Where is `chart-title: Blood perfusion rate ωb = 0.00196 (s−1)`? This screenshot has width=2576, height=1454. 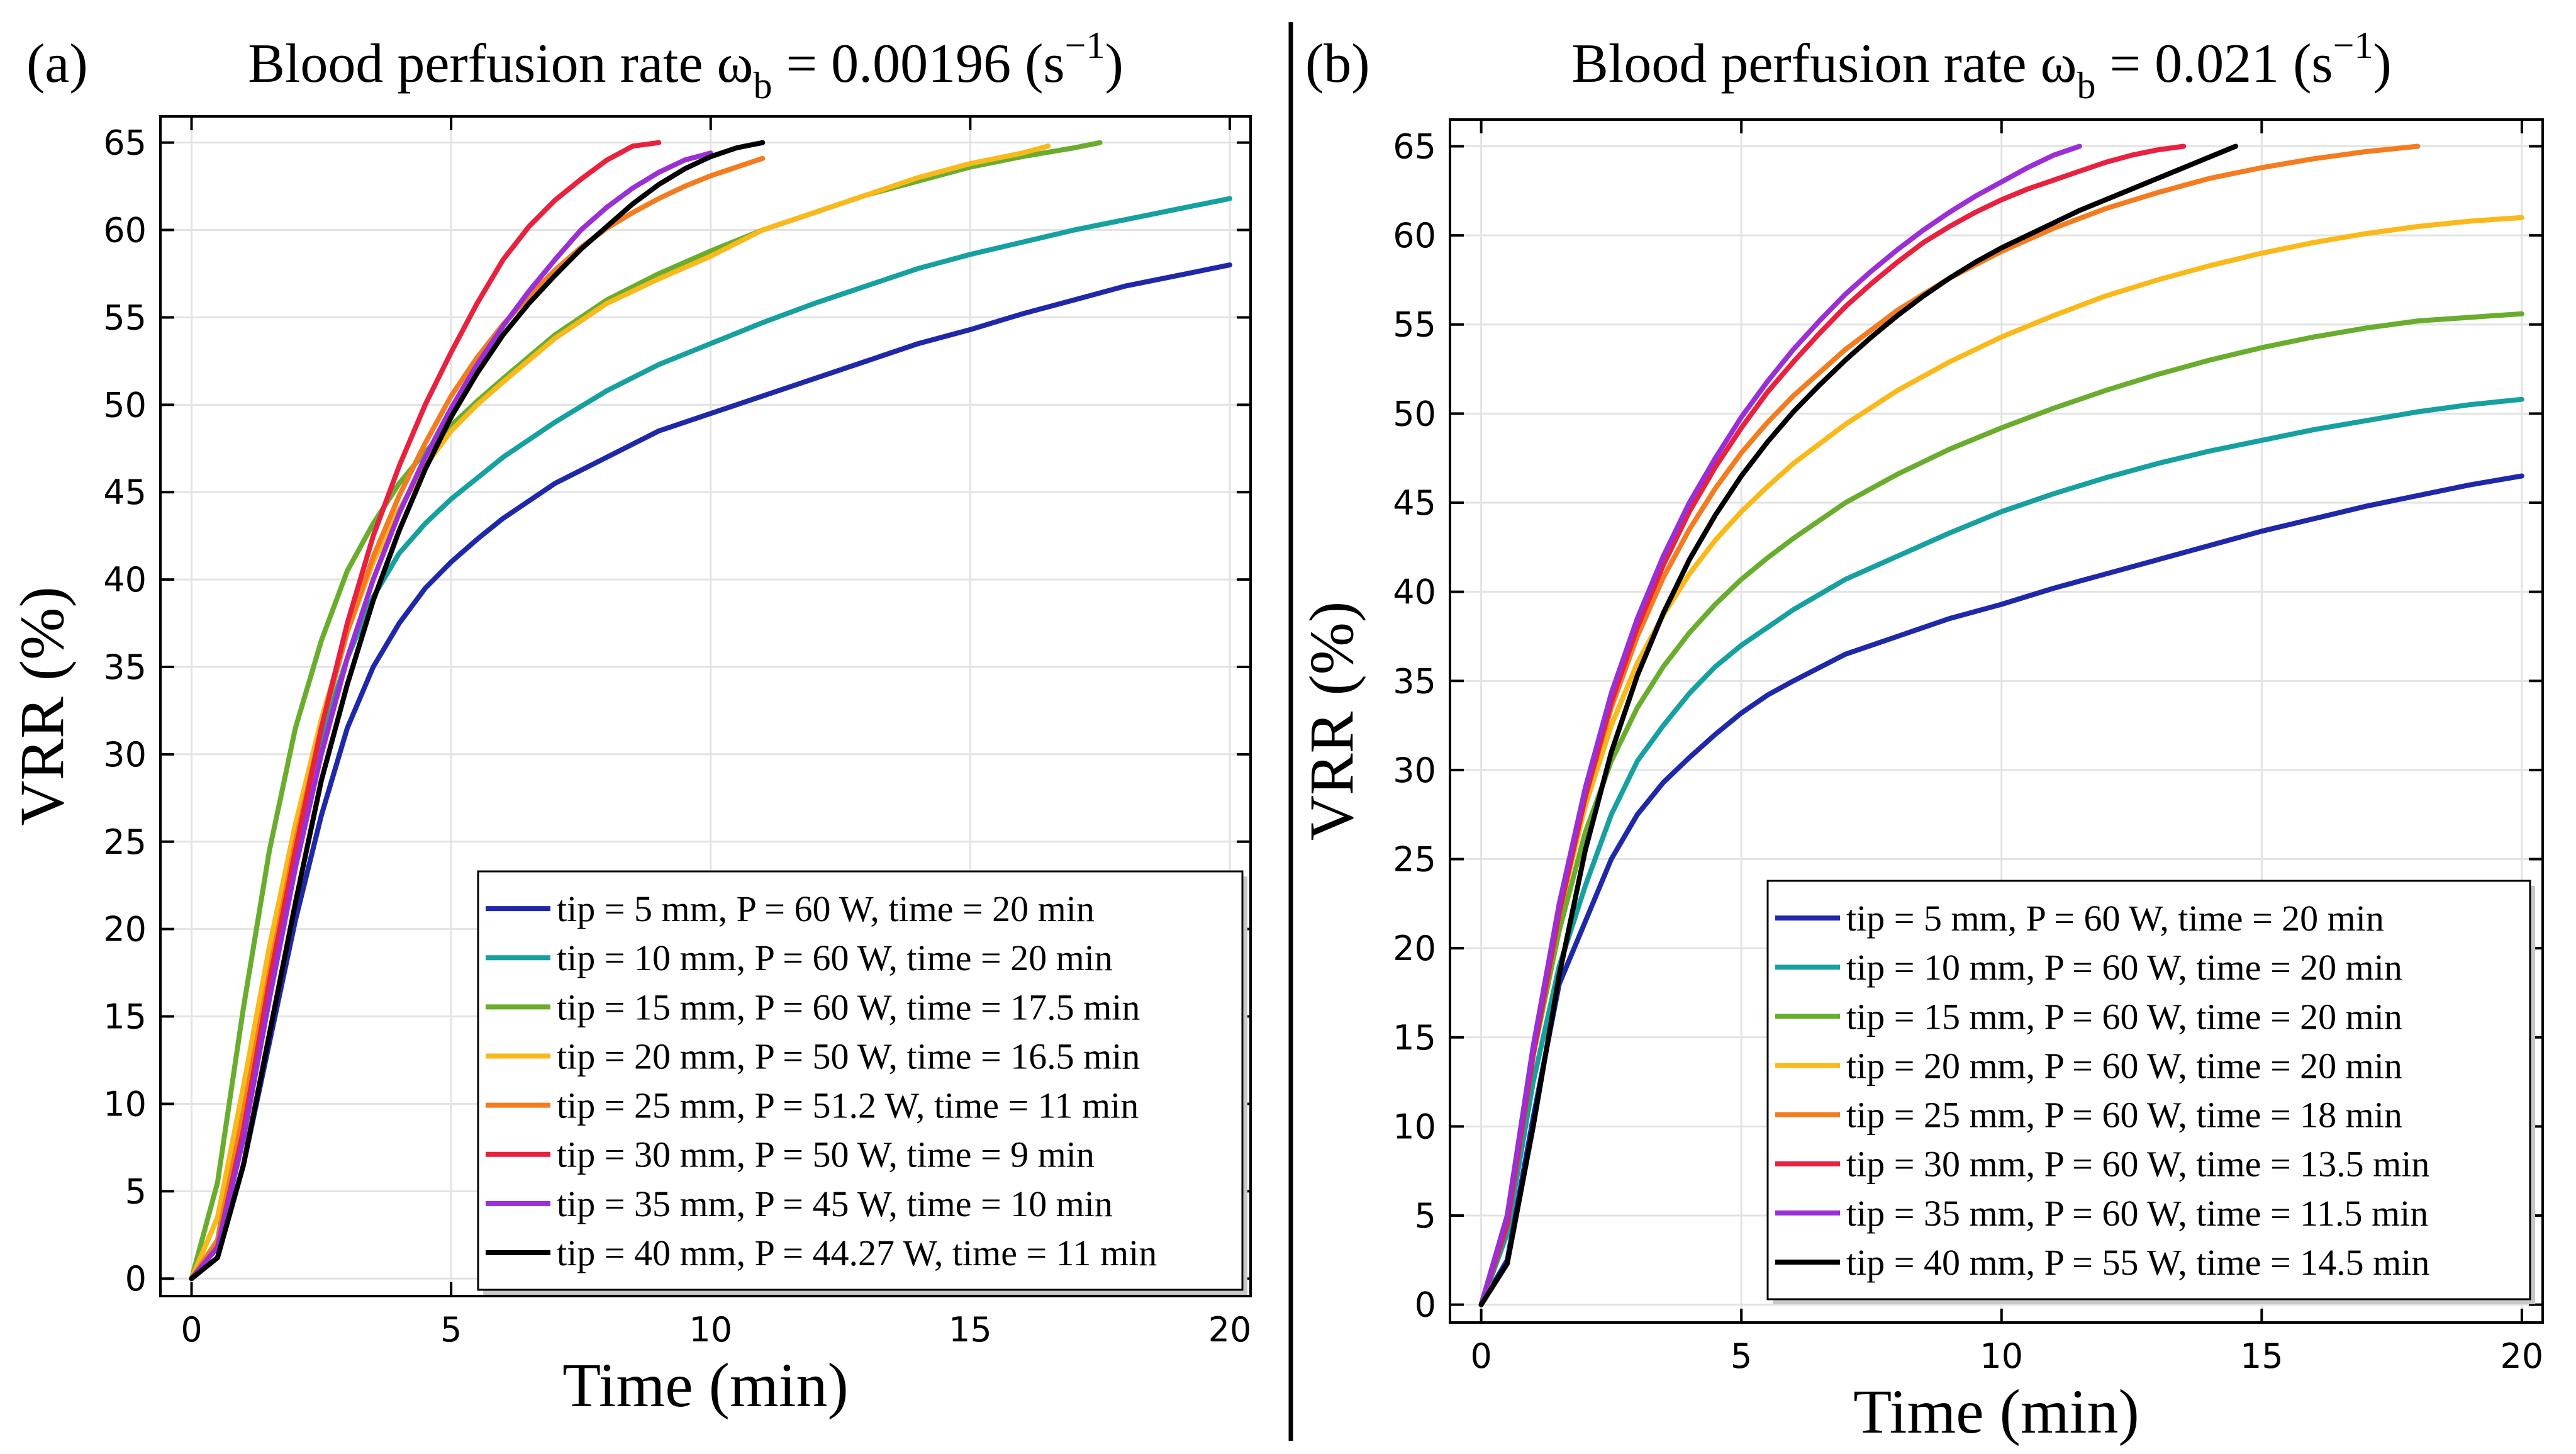 chart-title: Blood perfusion rate ωb = 0.00196 (s−1) is located at coordinates (686, 65).